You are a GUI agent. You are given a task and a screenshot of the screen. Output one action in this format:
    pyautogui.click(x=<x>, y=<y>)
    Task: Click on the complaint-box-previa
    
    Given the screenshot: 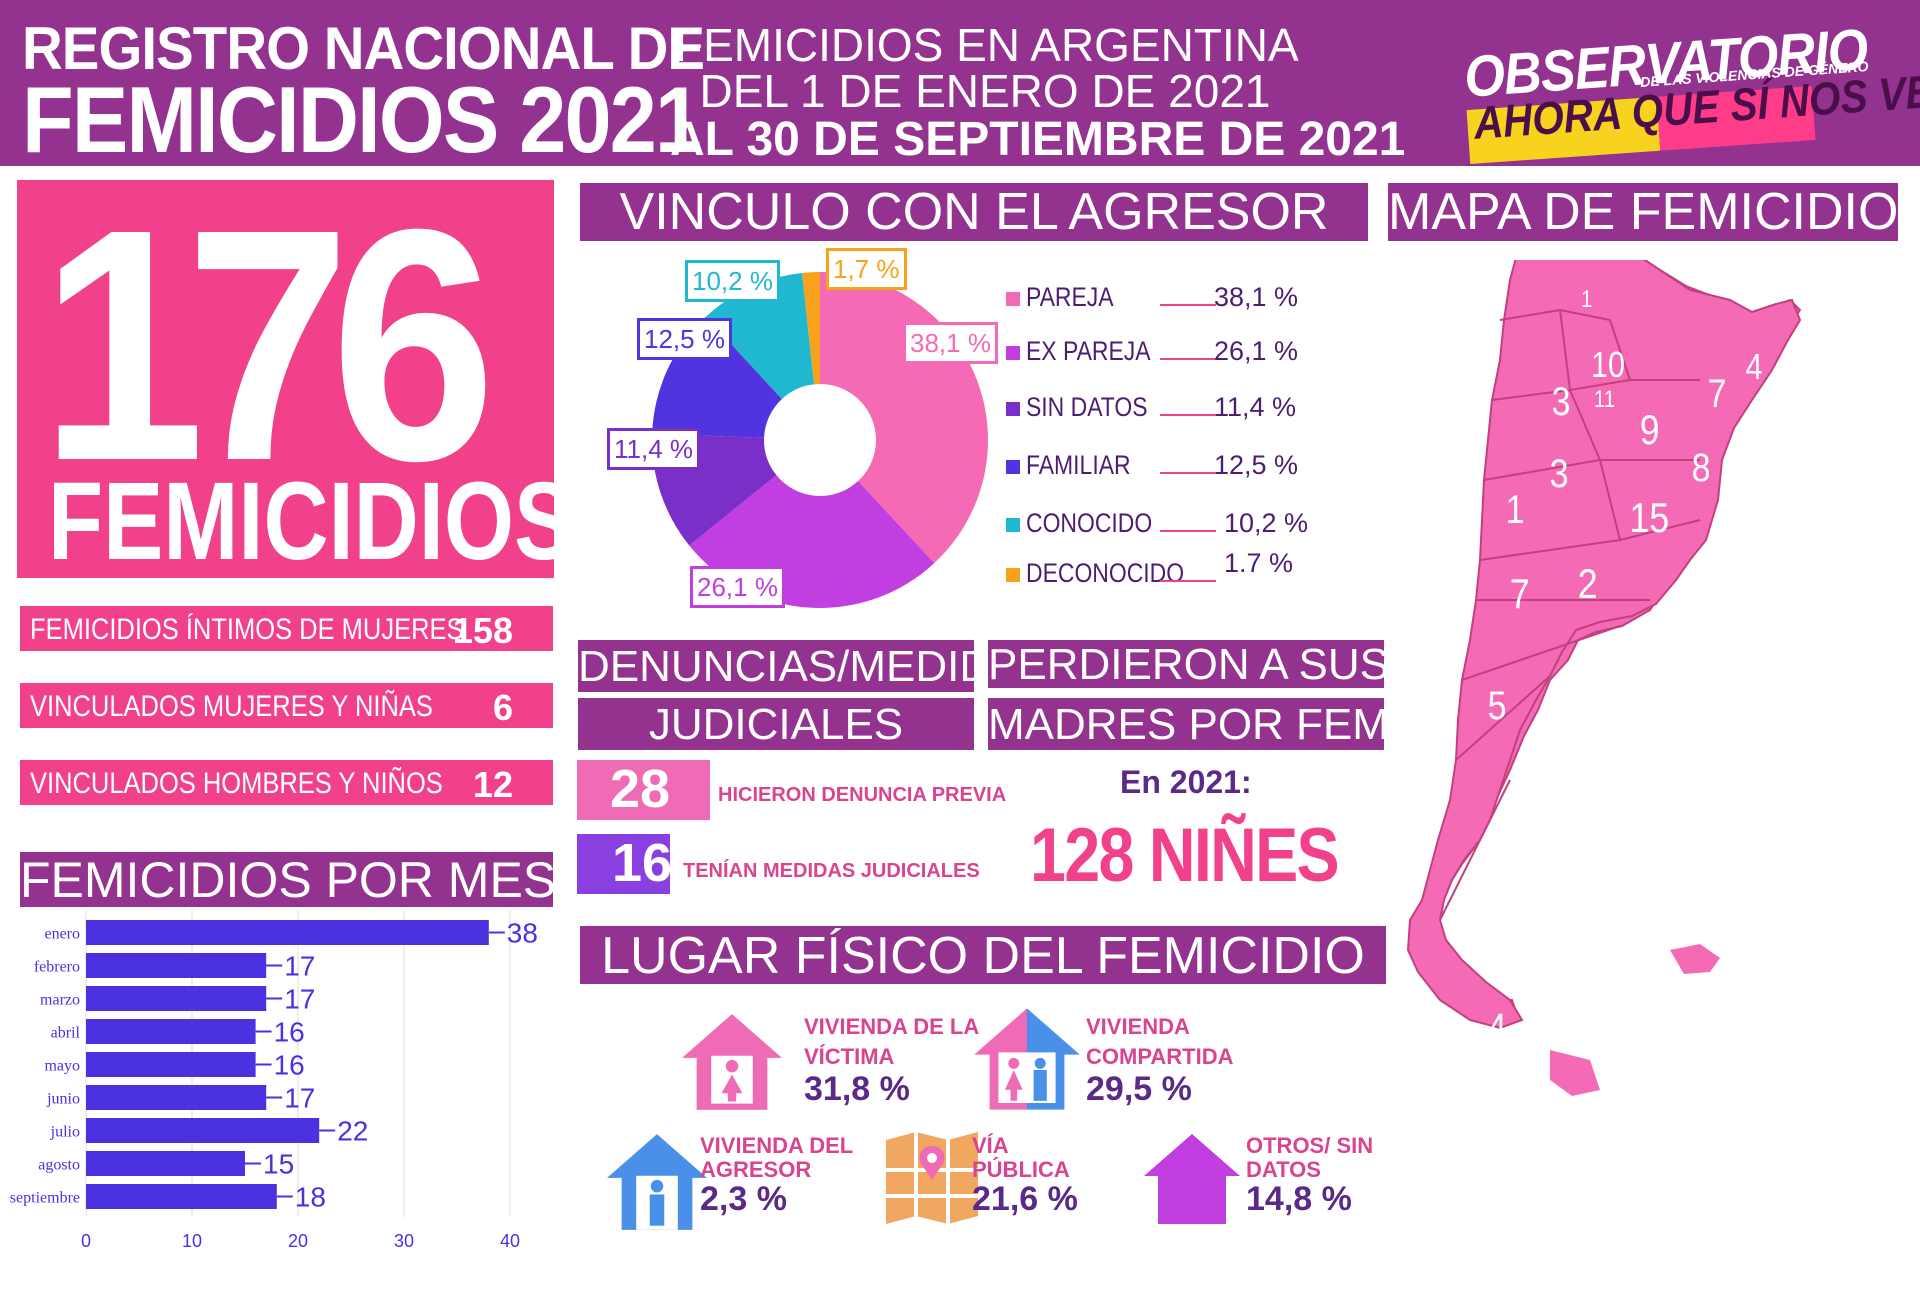 What is the action you would take?
    pyautogui.click(x=643, y=790)
    